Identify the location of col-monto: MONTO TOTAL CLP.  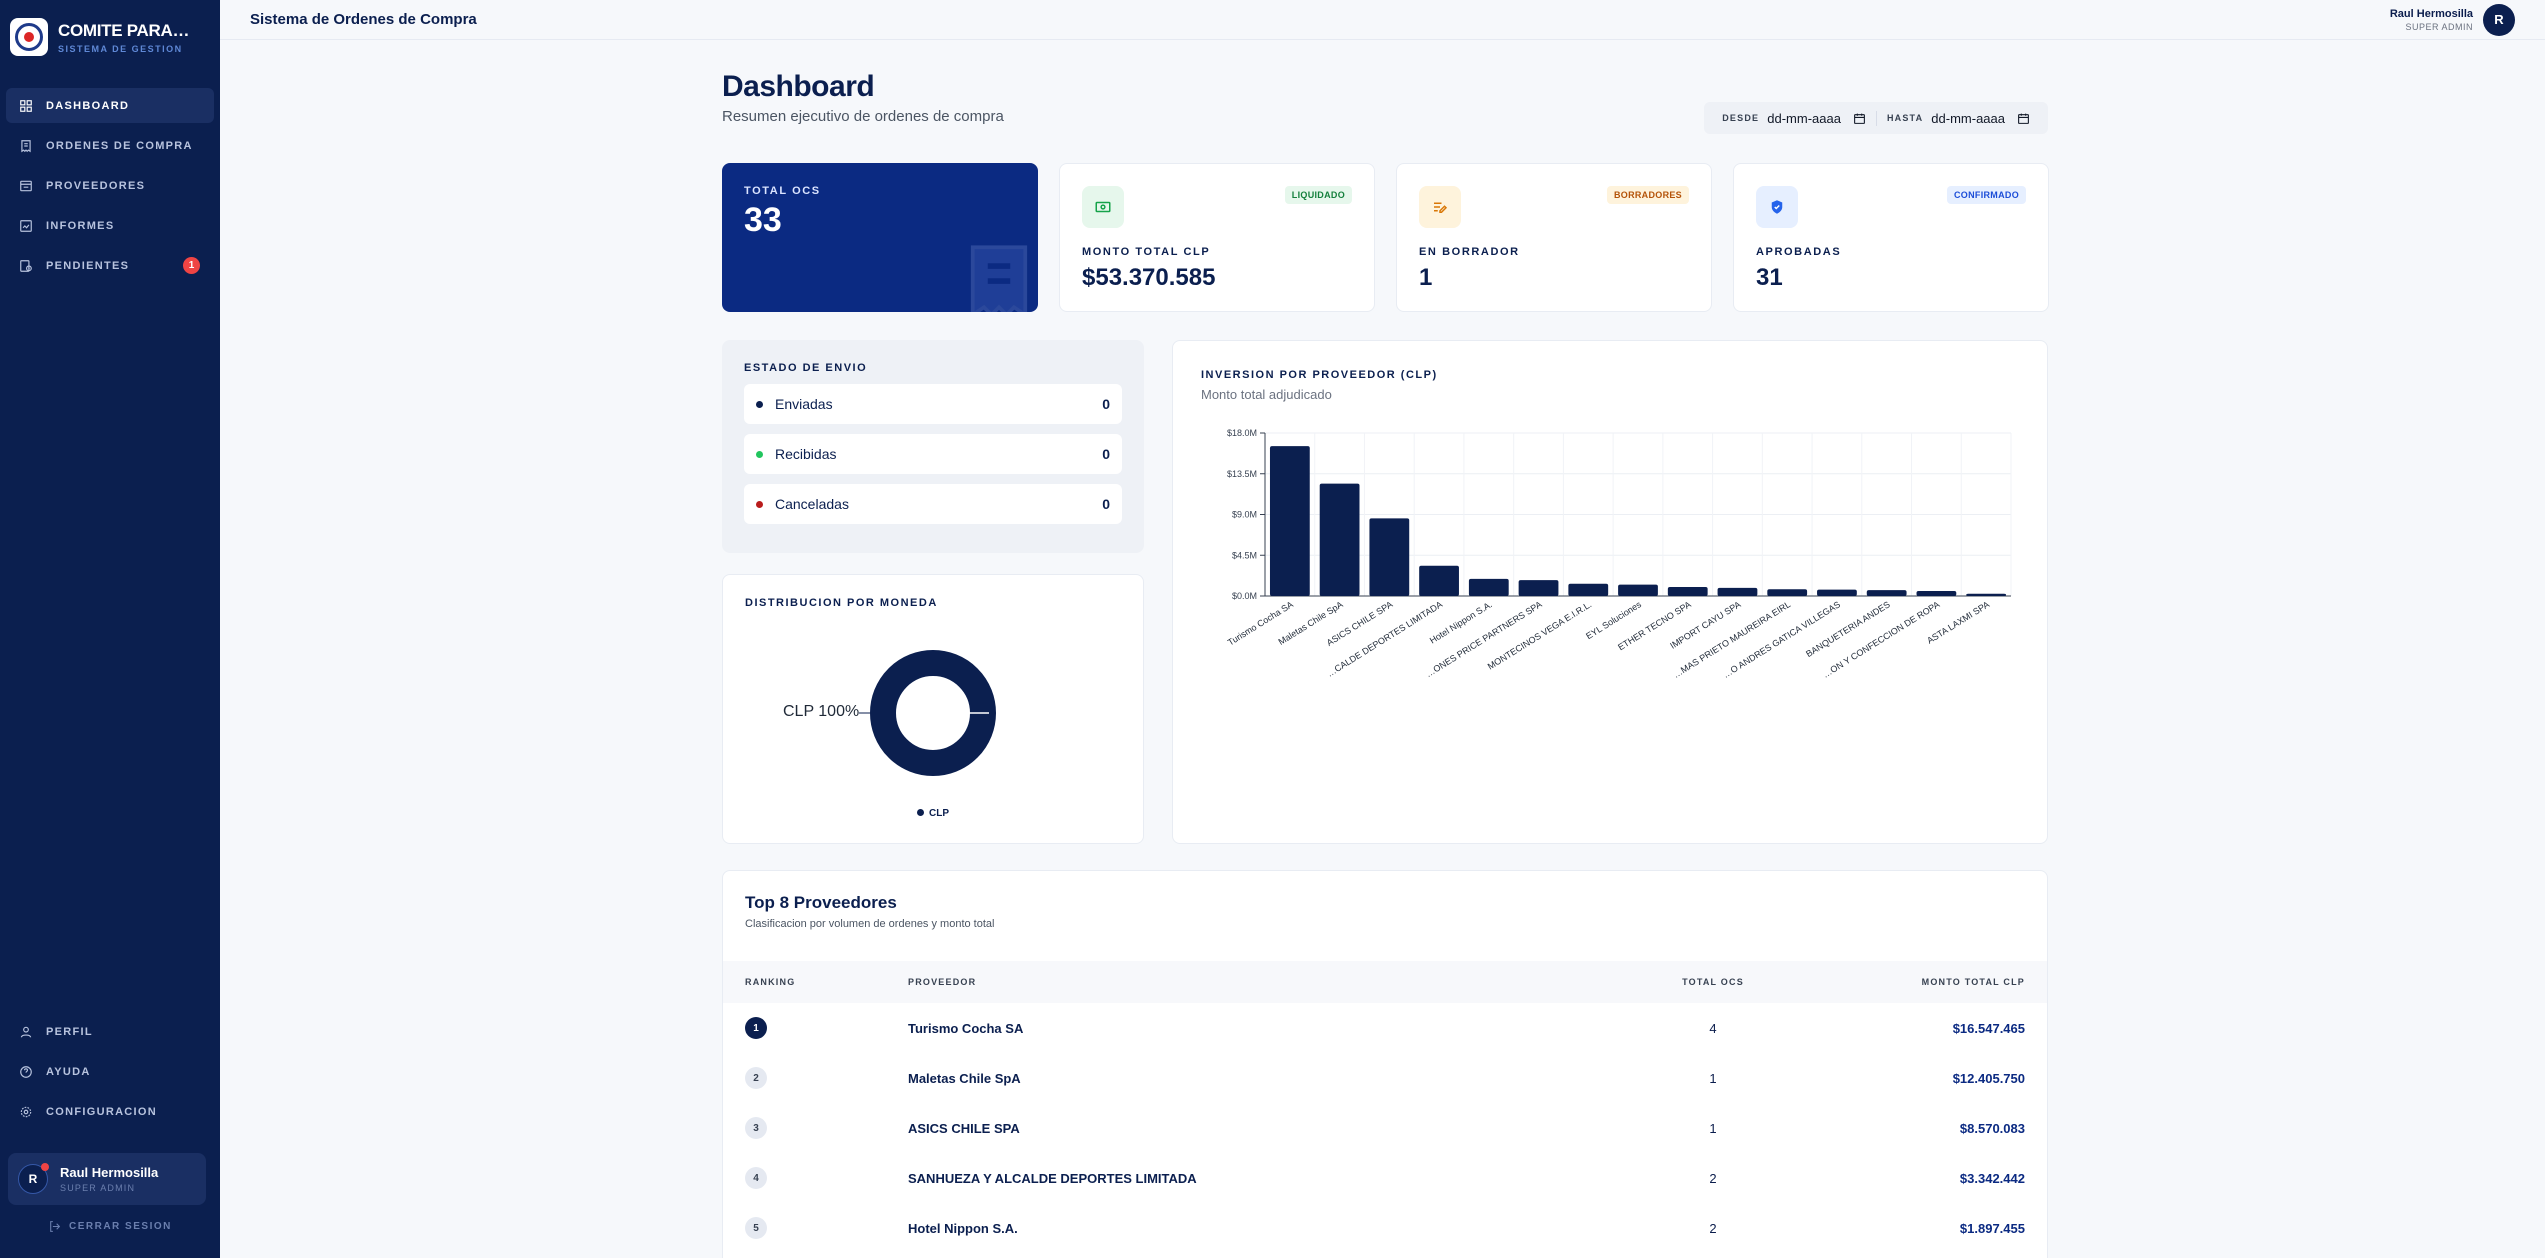
(1973, 982).